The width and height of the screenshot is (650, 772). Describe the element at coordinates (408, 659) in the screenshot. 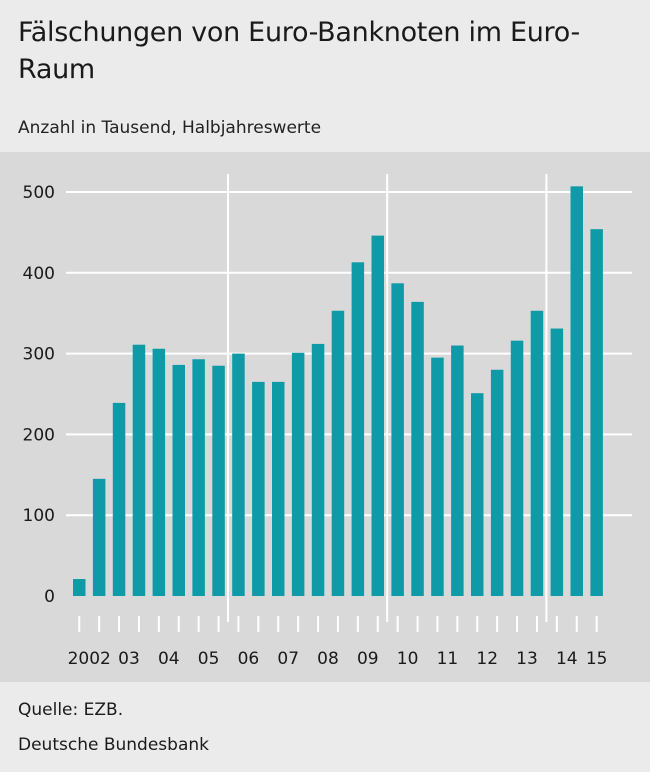

I see `x-tick-label: 10` at that location.